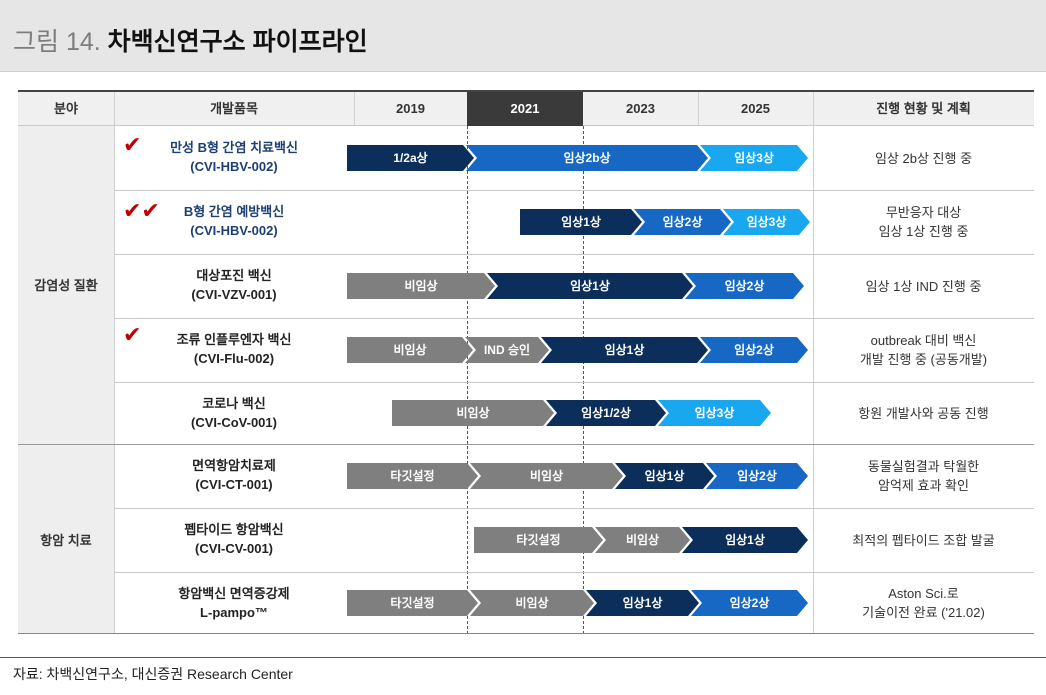 The image size is (1046, 695). What do you see at coordinates (234, 475) in the screenshot?
I see `pipeline-item-name: 면역항암치료제 (CVI-CT-001)` at bounding box center [234, 475].